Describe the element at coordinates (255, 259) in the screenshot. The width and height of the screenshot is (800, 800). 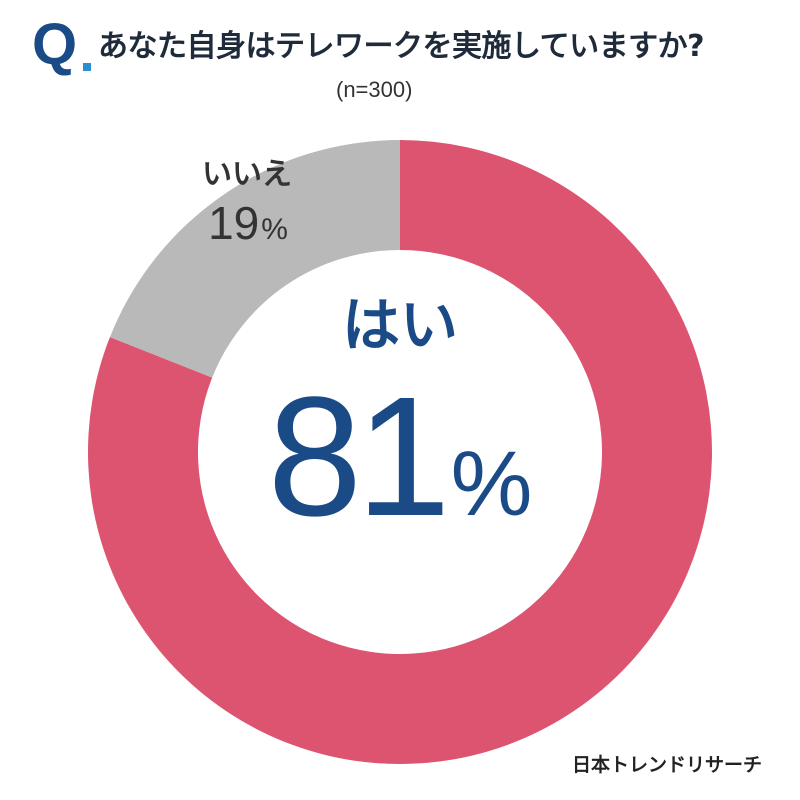
I see `donut-slice-no` at that location.